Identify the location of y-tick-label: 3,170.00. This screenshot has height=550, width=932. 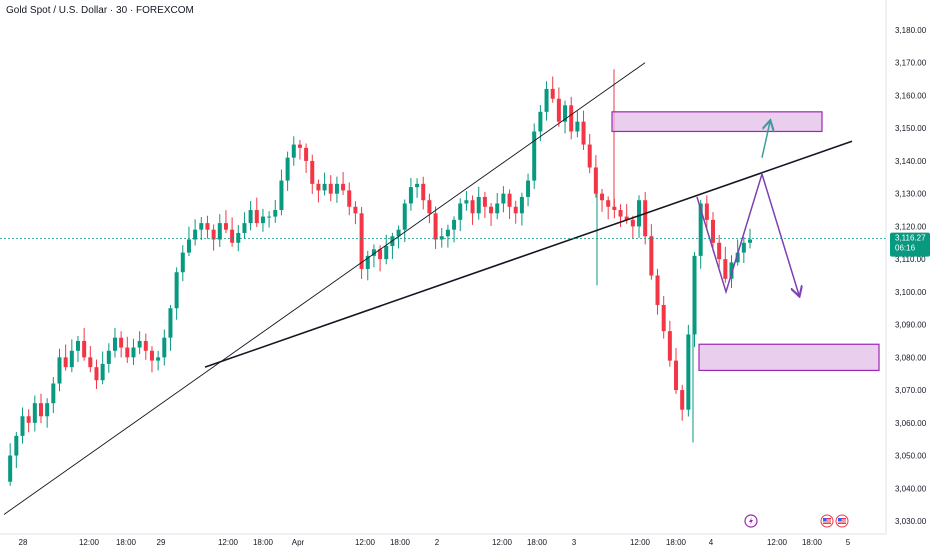
(911, 63).